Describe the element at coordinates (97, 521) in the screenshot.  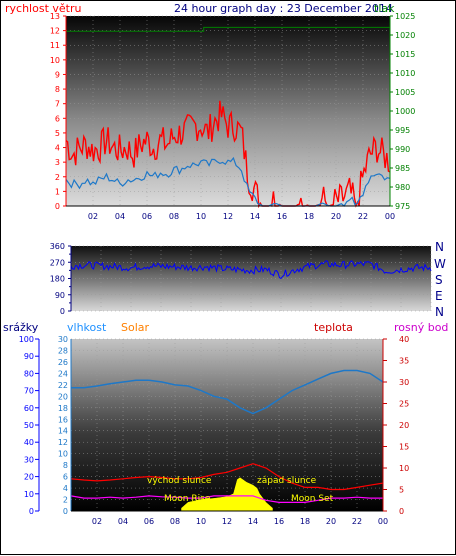
I see `humidity-xtick-label: 02` at that location.